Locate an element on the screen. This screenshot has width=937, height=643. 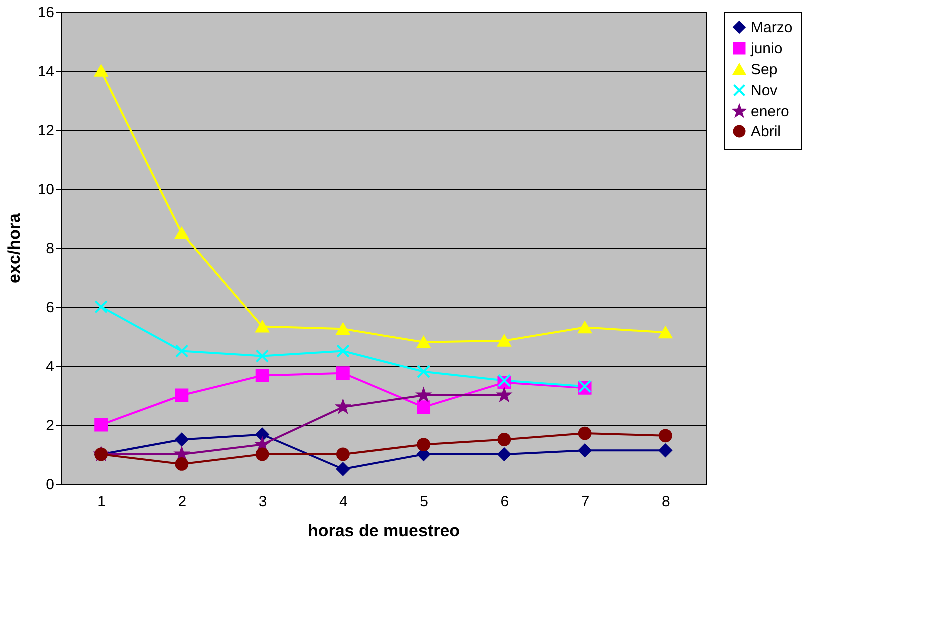
y-tick-label: 8 is located at coordinates (50, 249).